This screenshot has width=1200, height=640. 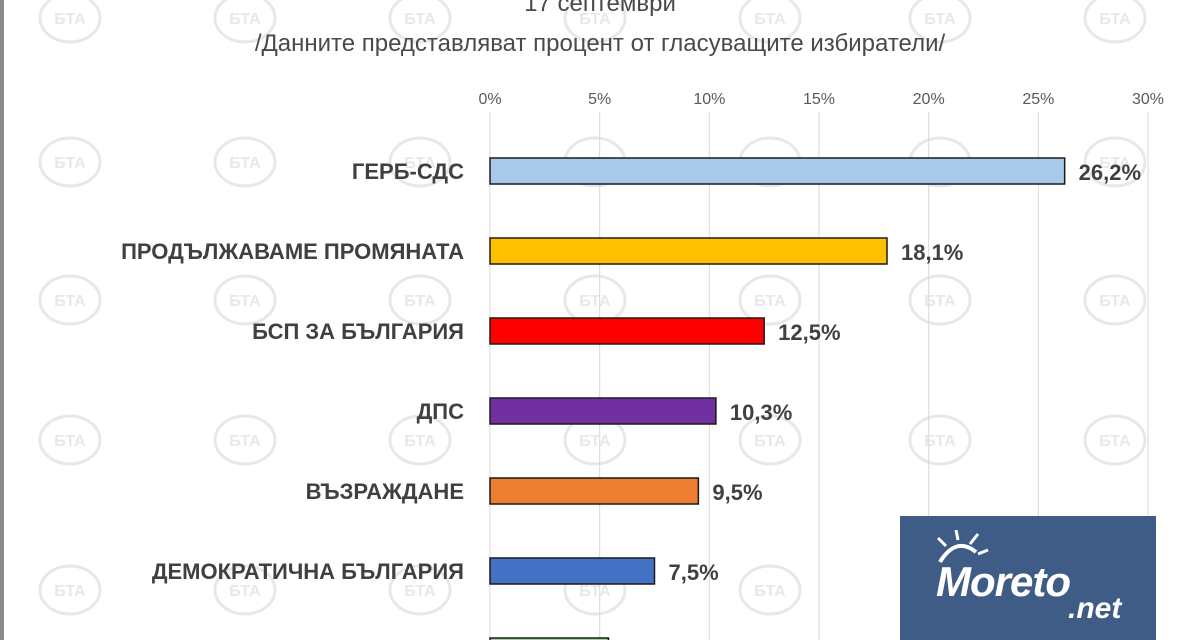 What do you see at coordinates (292, 251) in the screenshot?
I see `category-label: ПРОДЪЛЖАВАМЕ ПРОМЯНАТА` at bounding box center [292, 251].